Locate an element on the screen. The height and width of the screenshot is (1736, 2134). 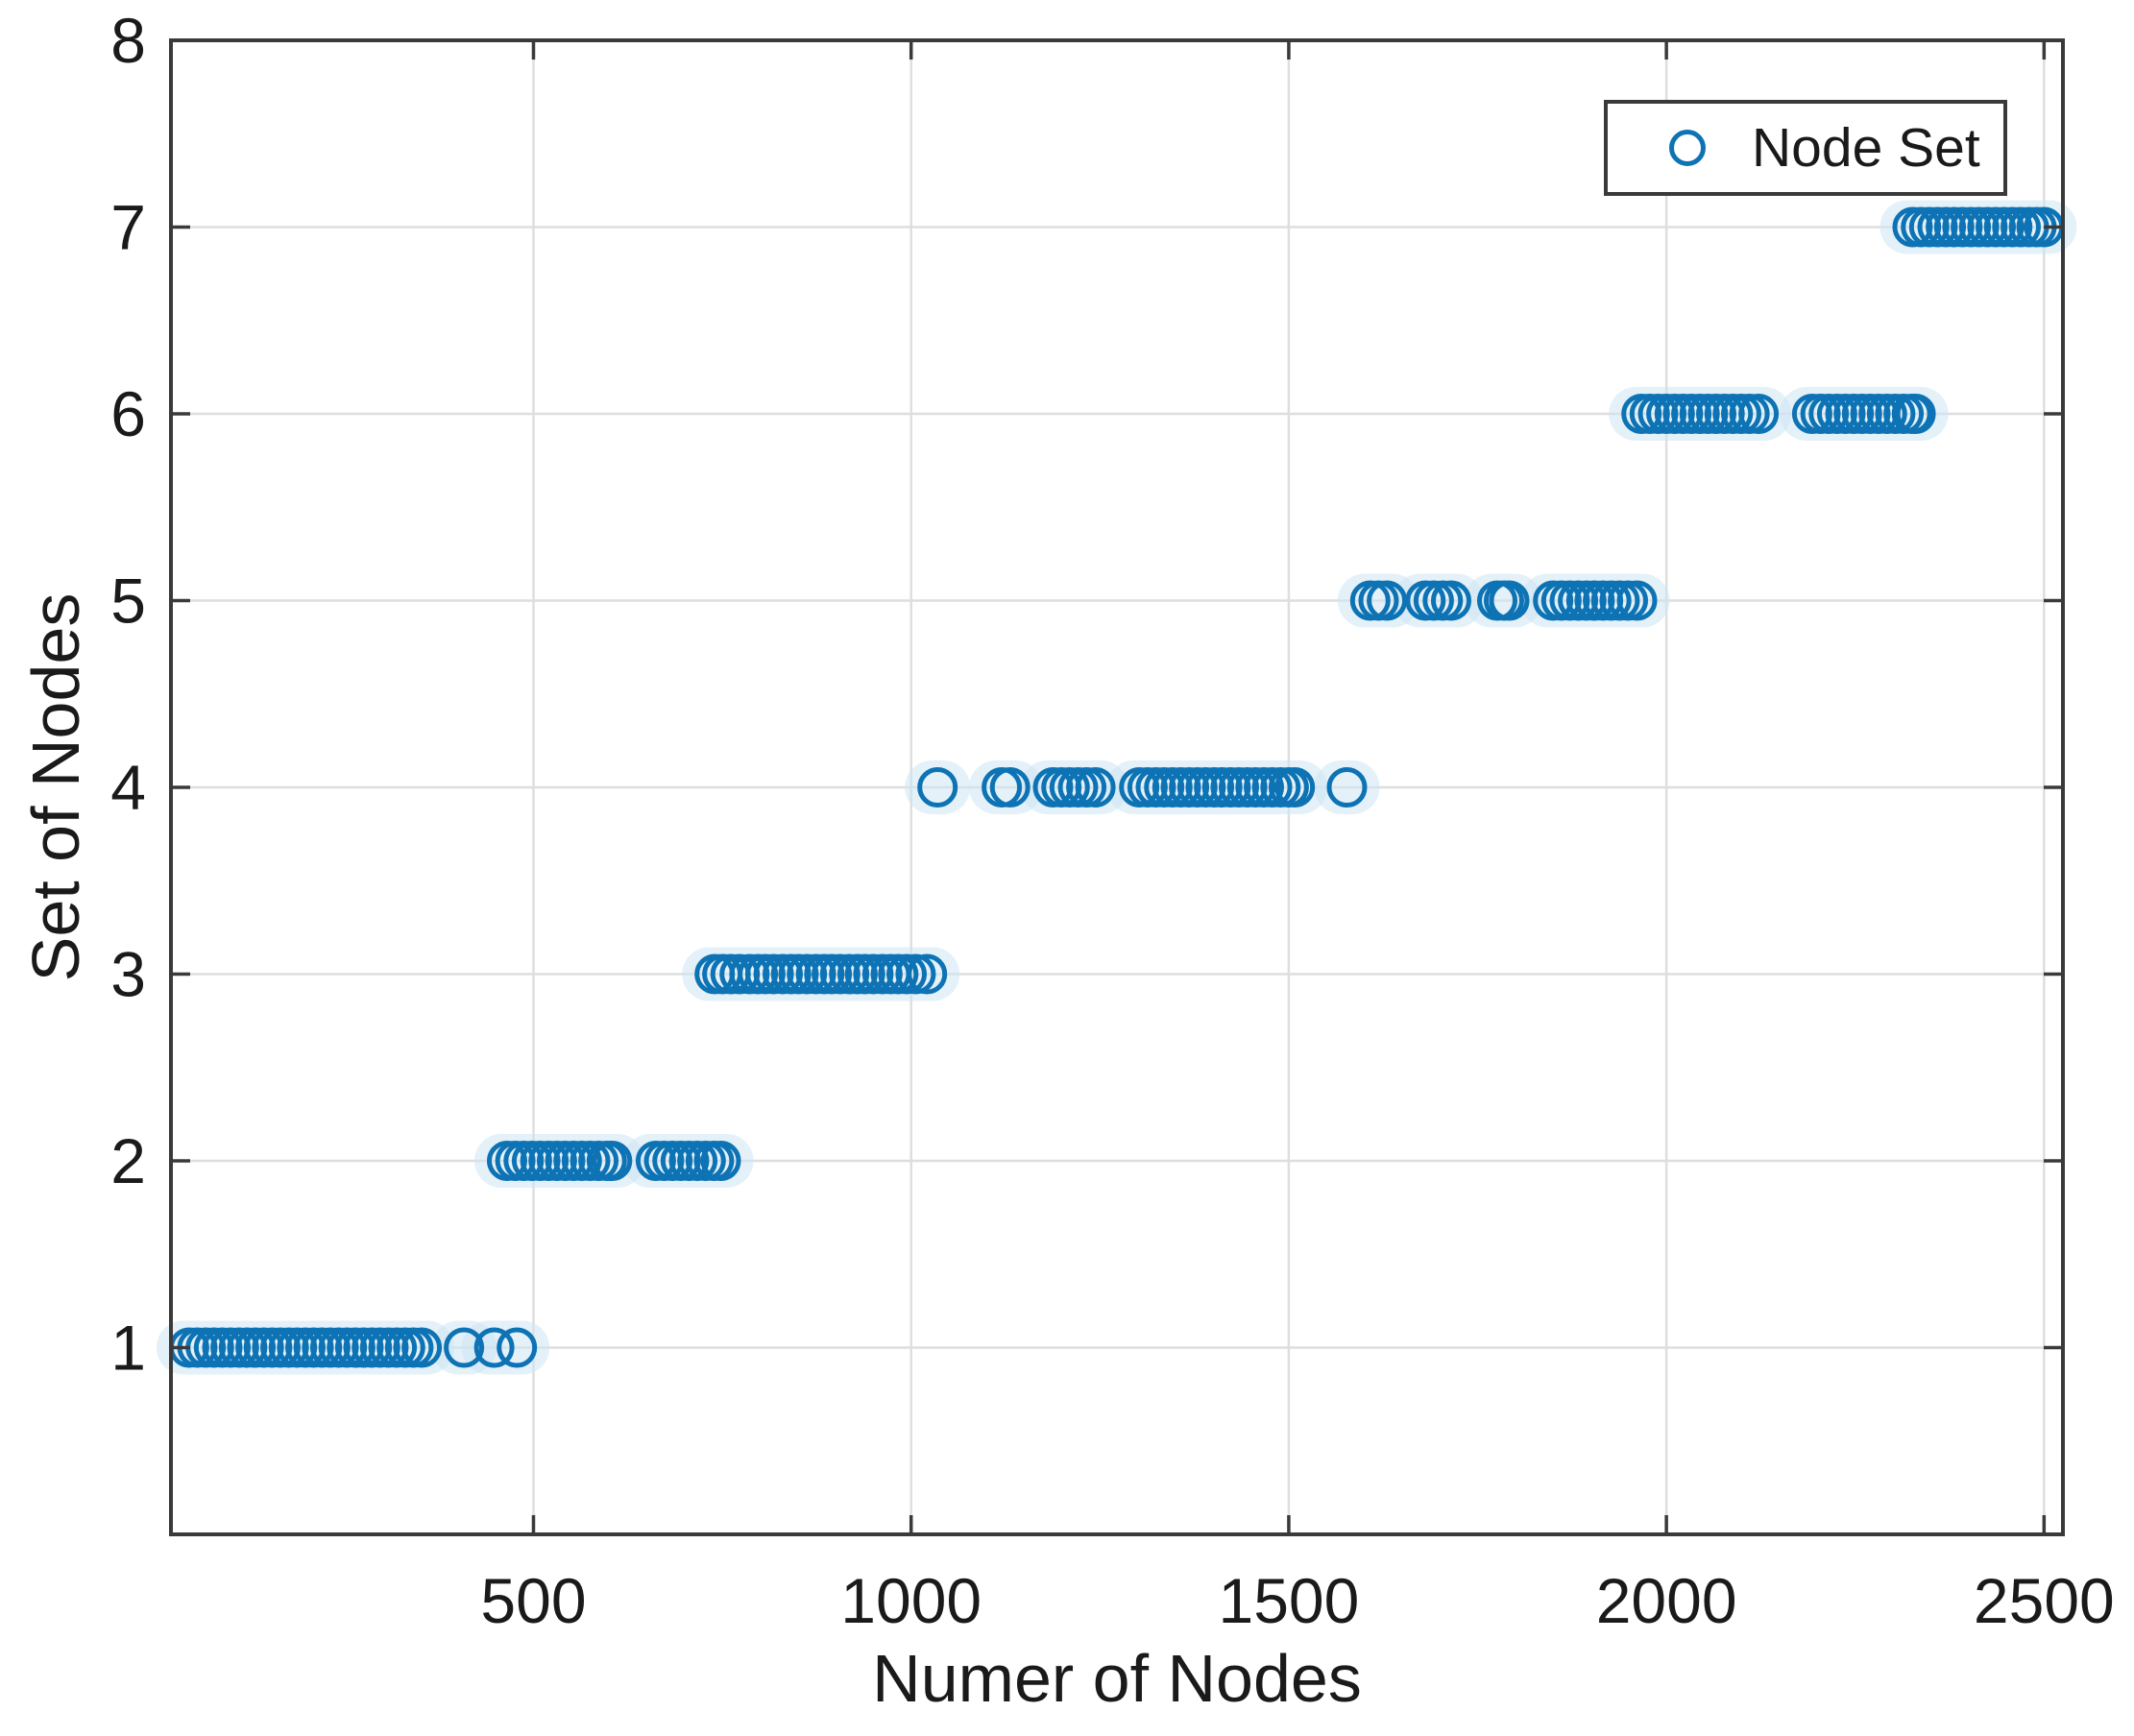
x-tick-label: 2000 is located at coordinates (1666, 1600).